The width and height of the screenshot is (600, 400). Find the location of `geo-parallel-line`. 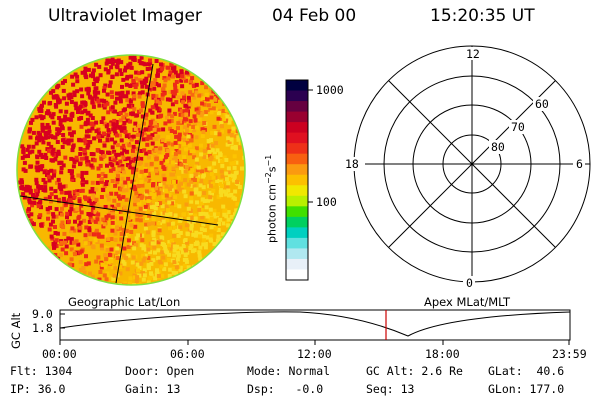

geo-parallel-line is located at coordinates (119, 210).